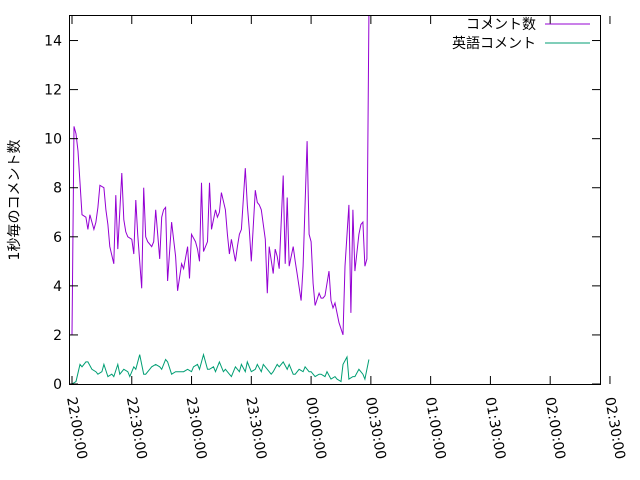  I want to click on y-tick-label: 14, so click(53, 42).